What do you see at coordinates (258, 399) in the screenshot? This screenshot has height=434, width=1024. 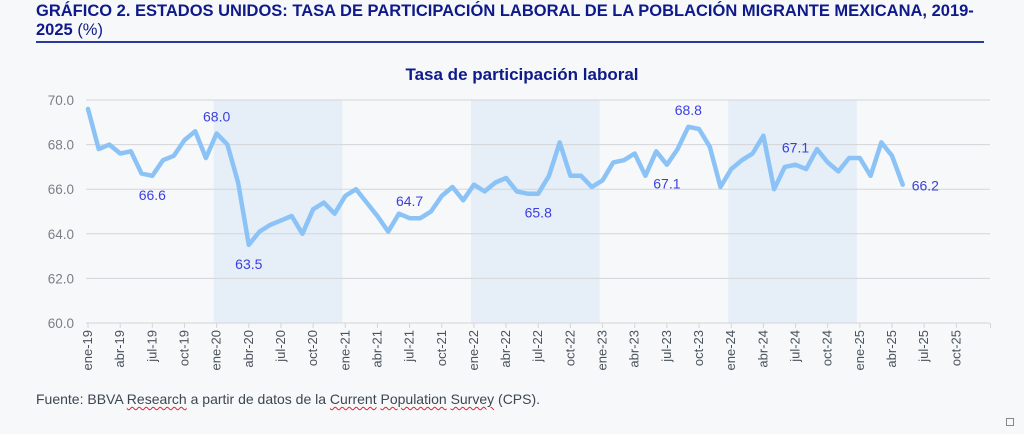 I see `source-part: a partir de datos de la` at bounding box center [258, 399].